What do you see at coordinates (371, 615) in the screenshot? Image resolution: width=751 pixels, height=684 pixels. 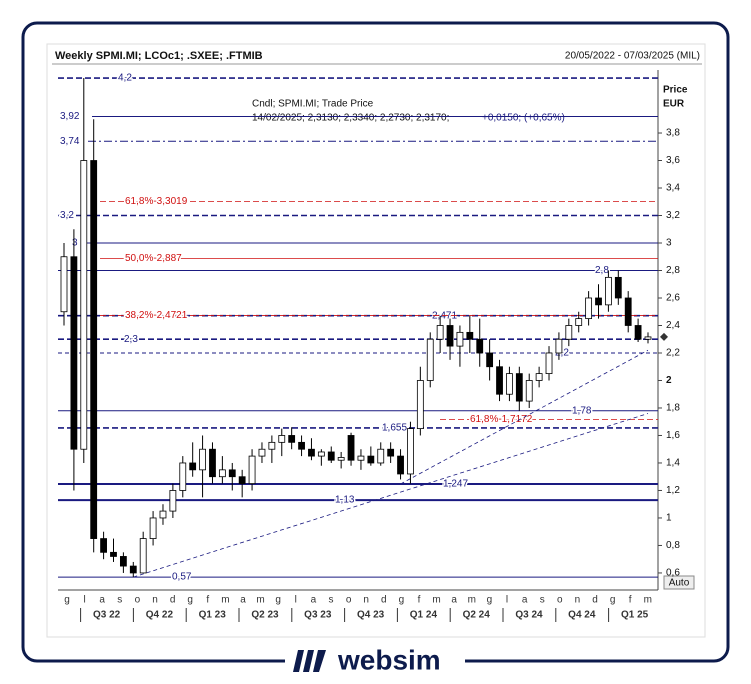 I see `quarter-label: Q4 23` at bounding box center [371, 615].